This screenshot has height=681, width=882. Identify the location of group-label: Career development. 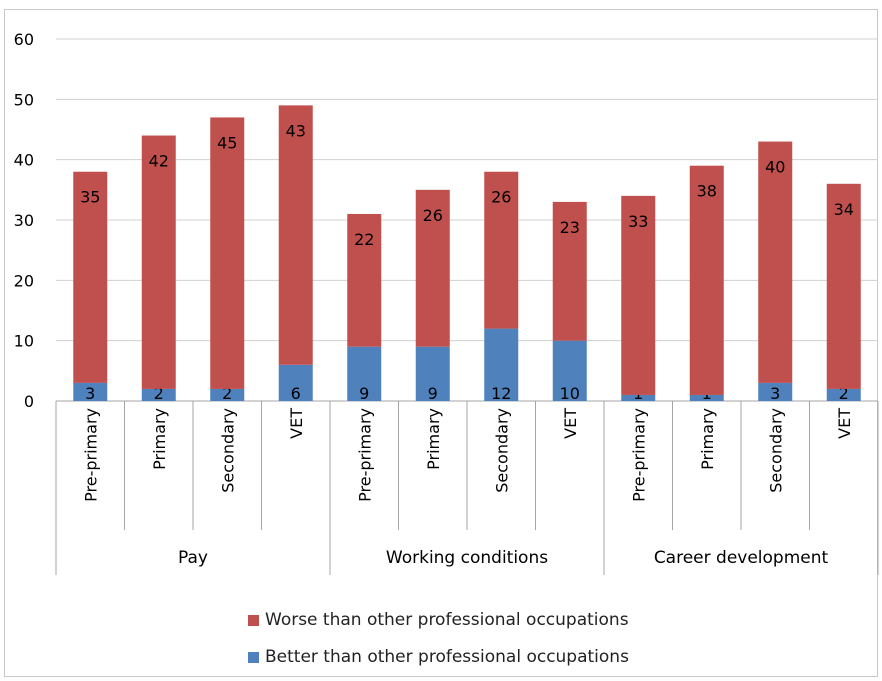
(741, 558).